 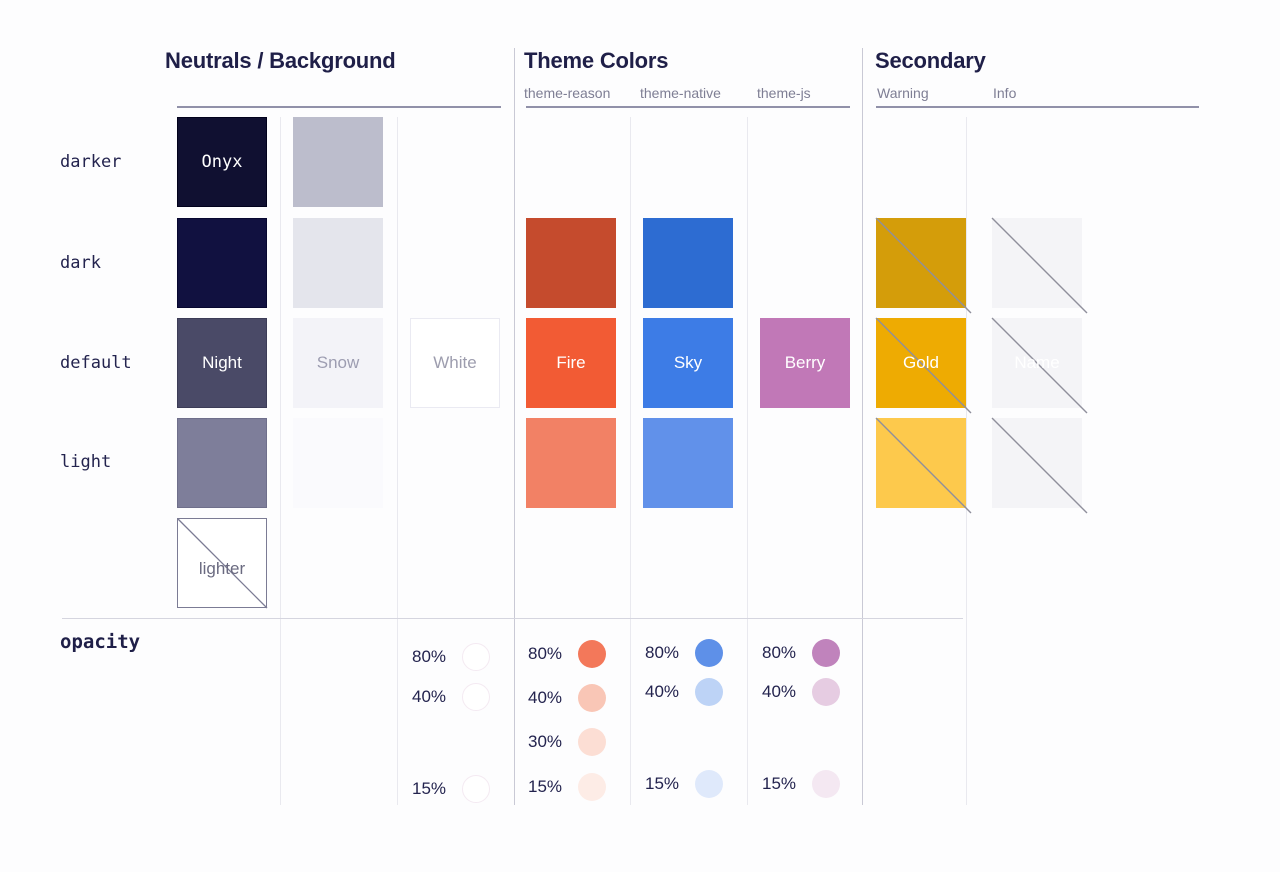 I want to click on swatch-neutral2-dark, so click(x=338, y=263).